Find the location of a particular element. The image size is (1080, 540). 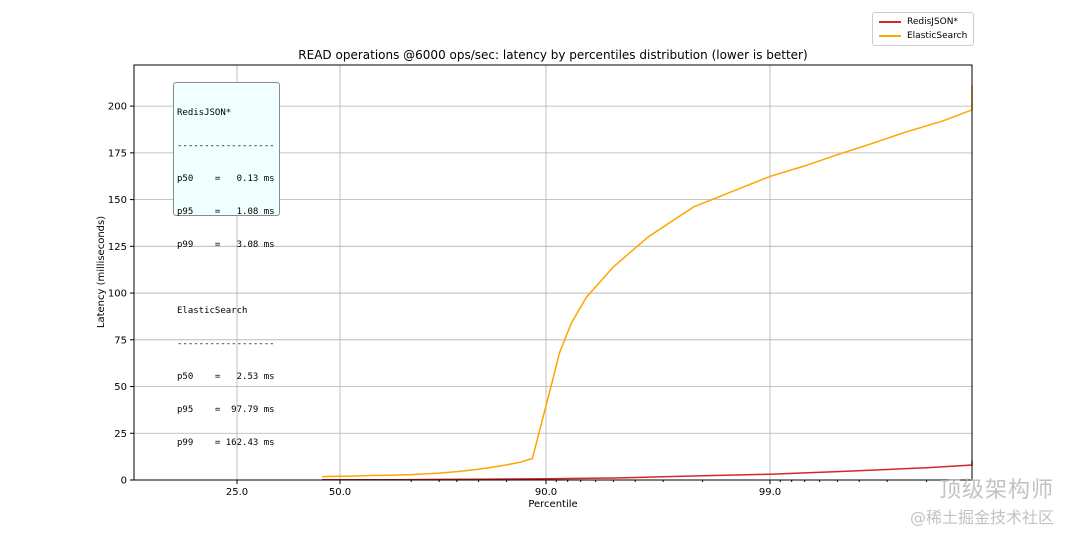

stats-line: p99 = 3.08 ms is located at coordinates (226, 245).